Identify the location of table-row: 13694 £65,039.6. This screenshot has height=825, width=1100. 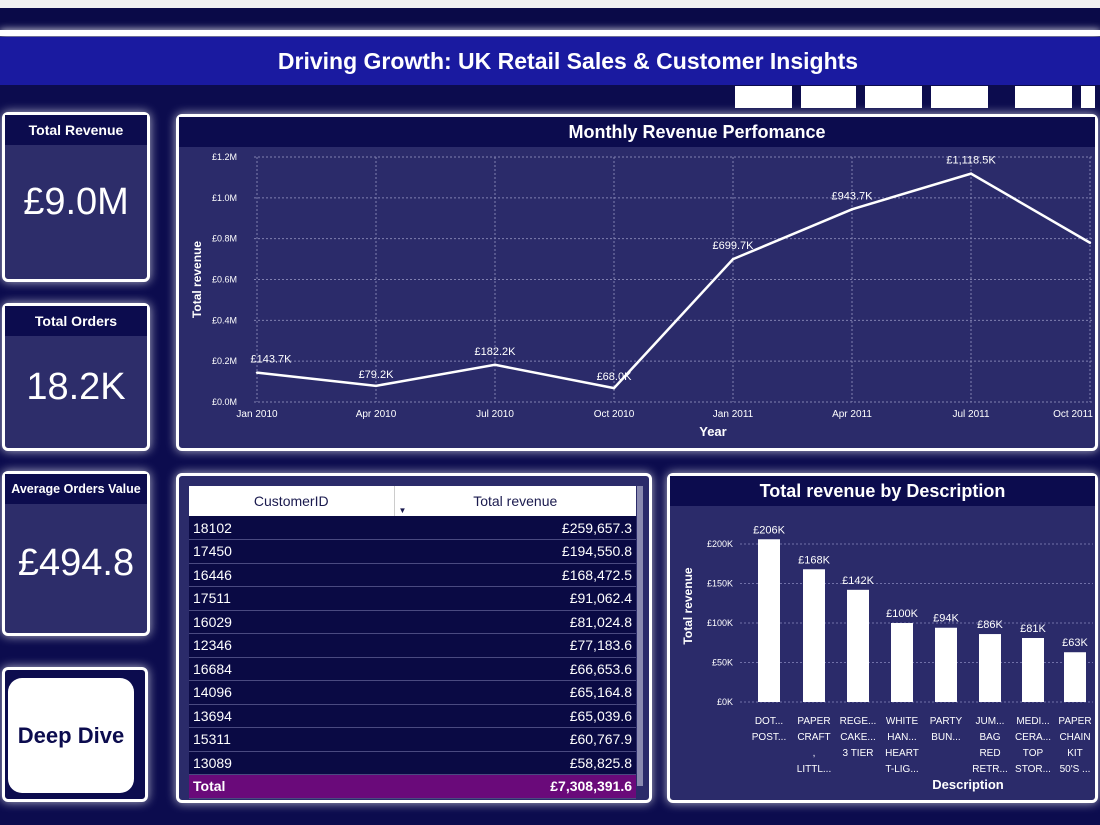
(412, 716).